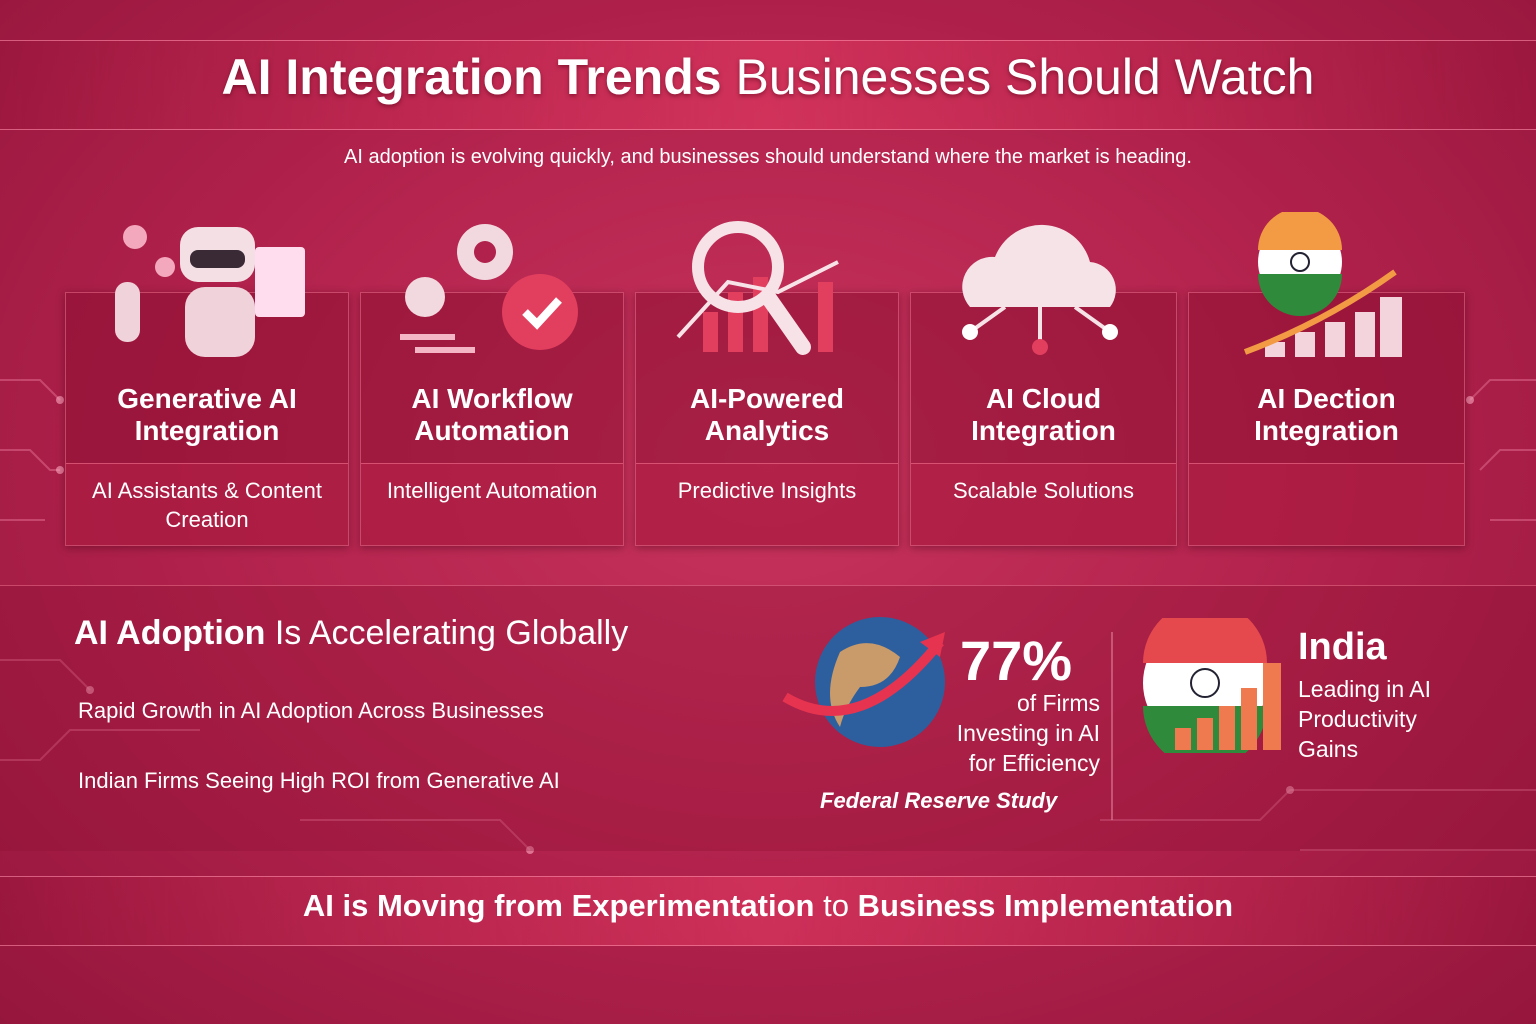  I want to click on india-text: Leading in AI Productivity Gains, so click(1365, 719).